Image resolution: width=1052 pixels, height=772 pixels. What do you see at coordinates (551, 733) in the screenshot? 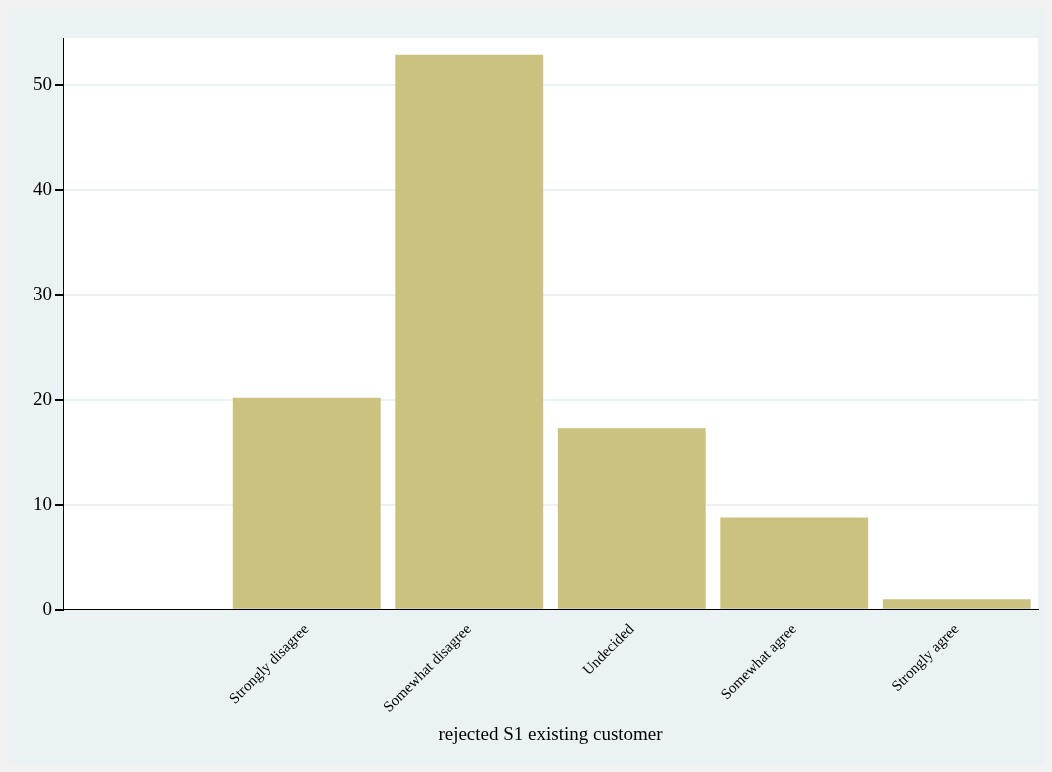
I see `x-axis-title: rejected S1 existing customer` at bounding box center [551, 733].